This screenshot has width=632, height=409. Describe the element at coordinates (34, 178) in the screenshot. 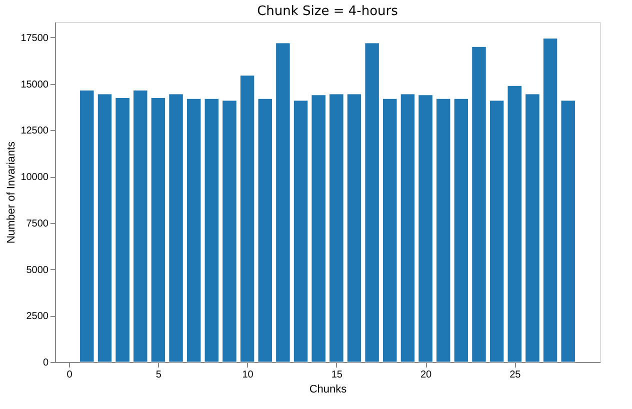

I see `y-tick-label: 10000` at that location.